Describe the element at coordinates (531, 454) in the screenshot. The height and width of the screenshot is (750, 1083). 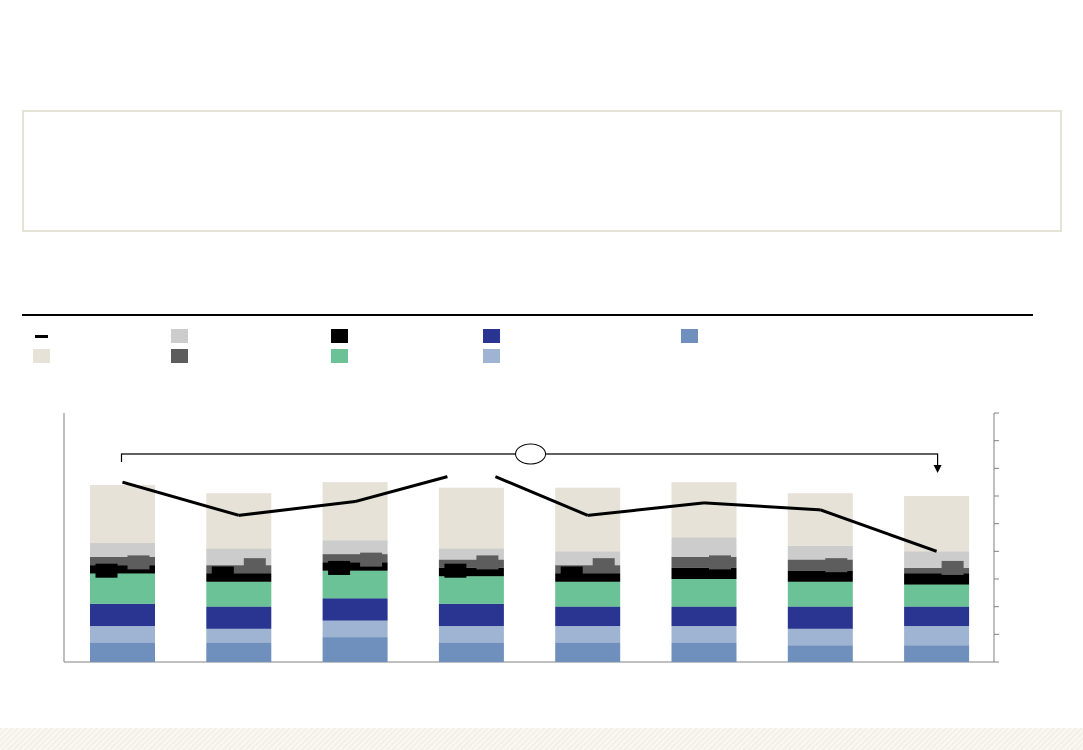
I see `bracket-circle-label` at that location.